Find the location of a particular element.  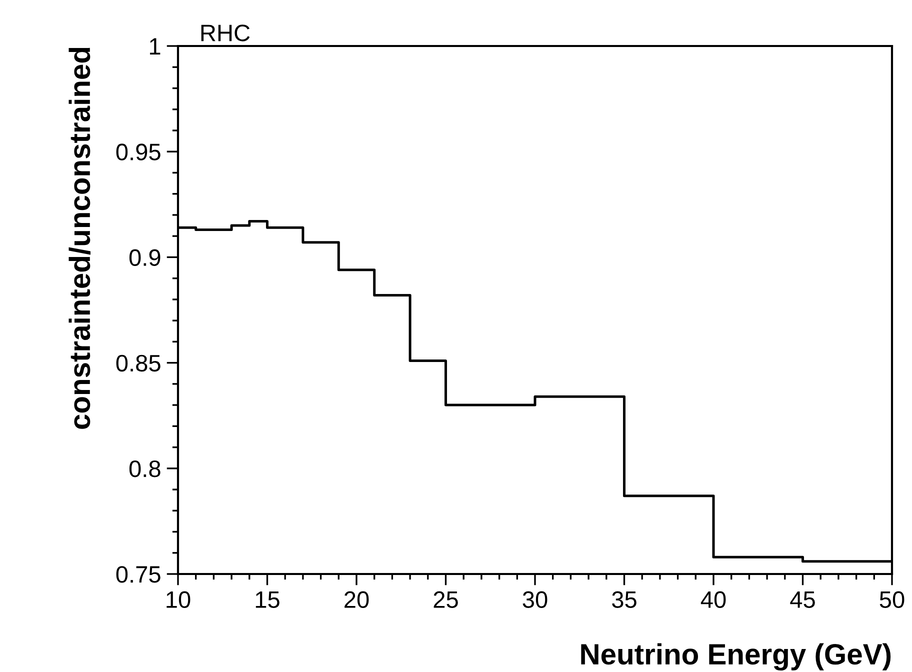

x-tick-label: 25 is located at coordinates (446, 599).